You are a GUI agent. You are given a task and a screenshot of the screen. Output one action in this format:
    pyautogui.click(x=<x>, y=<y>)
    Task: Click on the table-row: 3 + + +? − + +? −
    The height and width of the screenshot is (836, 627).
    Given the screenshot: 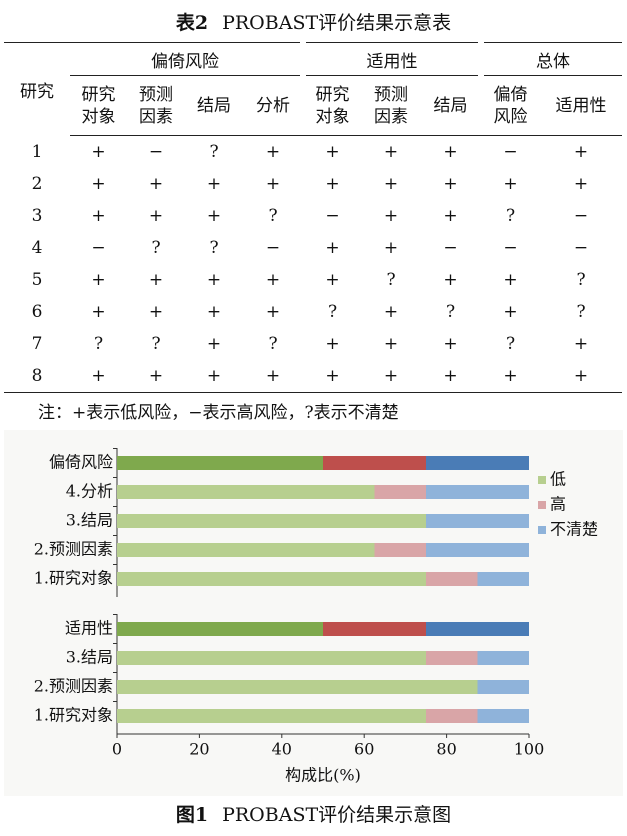 What is the action you would take?
    pyautogui.click(x=313, y=216)
    